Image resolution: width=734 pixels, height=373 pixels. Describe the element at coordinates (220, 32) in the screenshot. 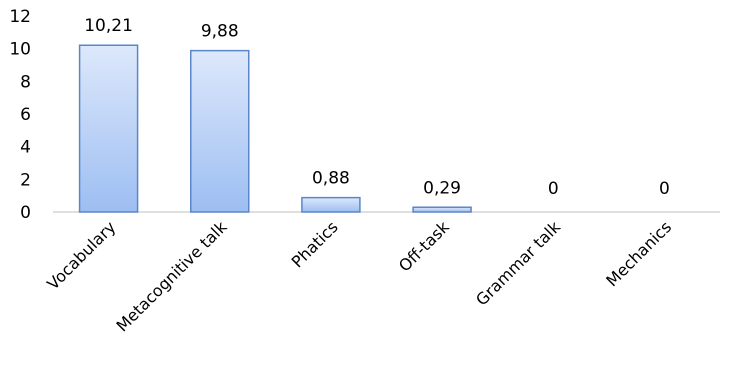

I see `data-label: 9,88` at that location.